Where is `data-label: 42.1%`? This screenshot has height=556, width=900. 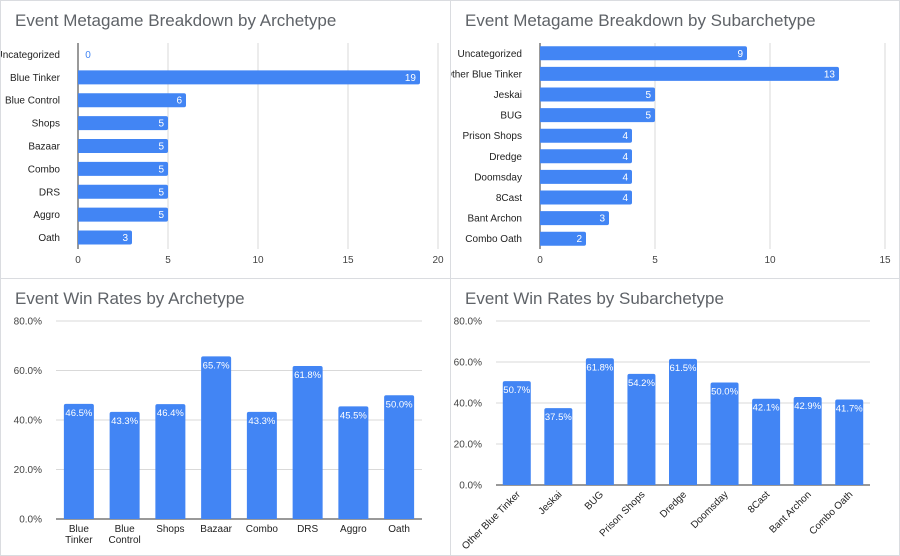
data-label: 42.1% is located at coordinates (766, 408).